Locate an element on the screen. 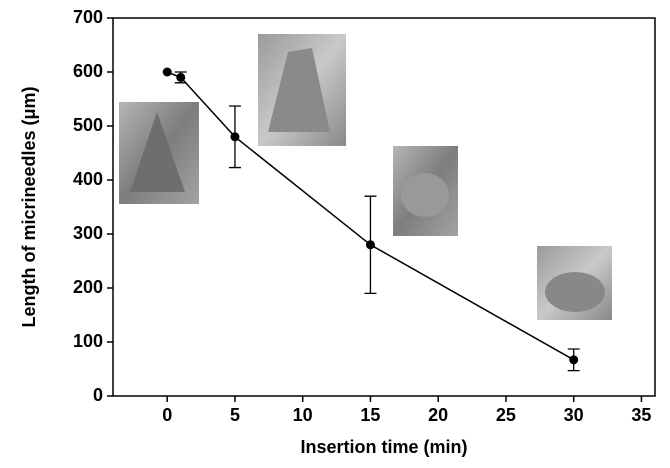 The height and width of the screenshot is (468, 670). y-tick-label: 700 is located at coordinates (88, 17).